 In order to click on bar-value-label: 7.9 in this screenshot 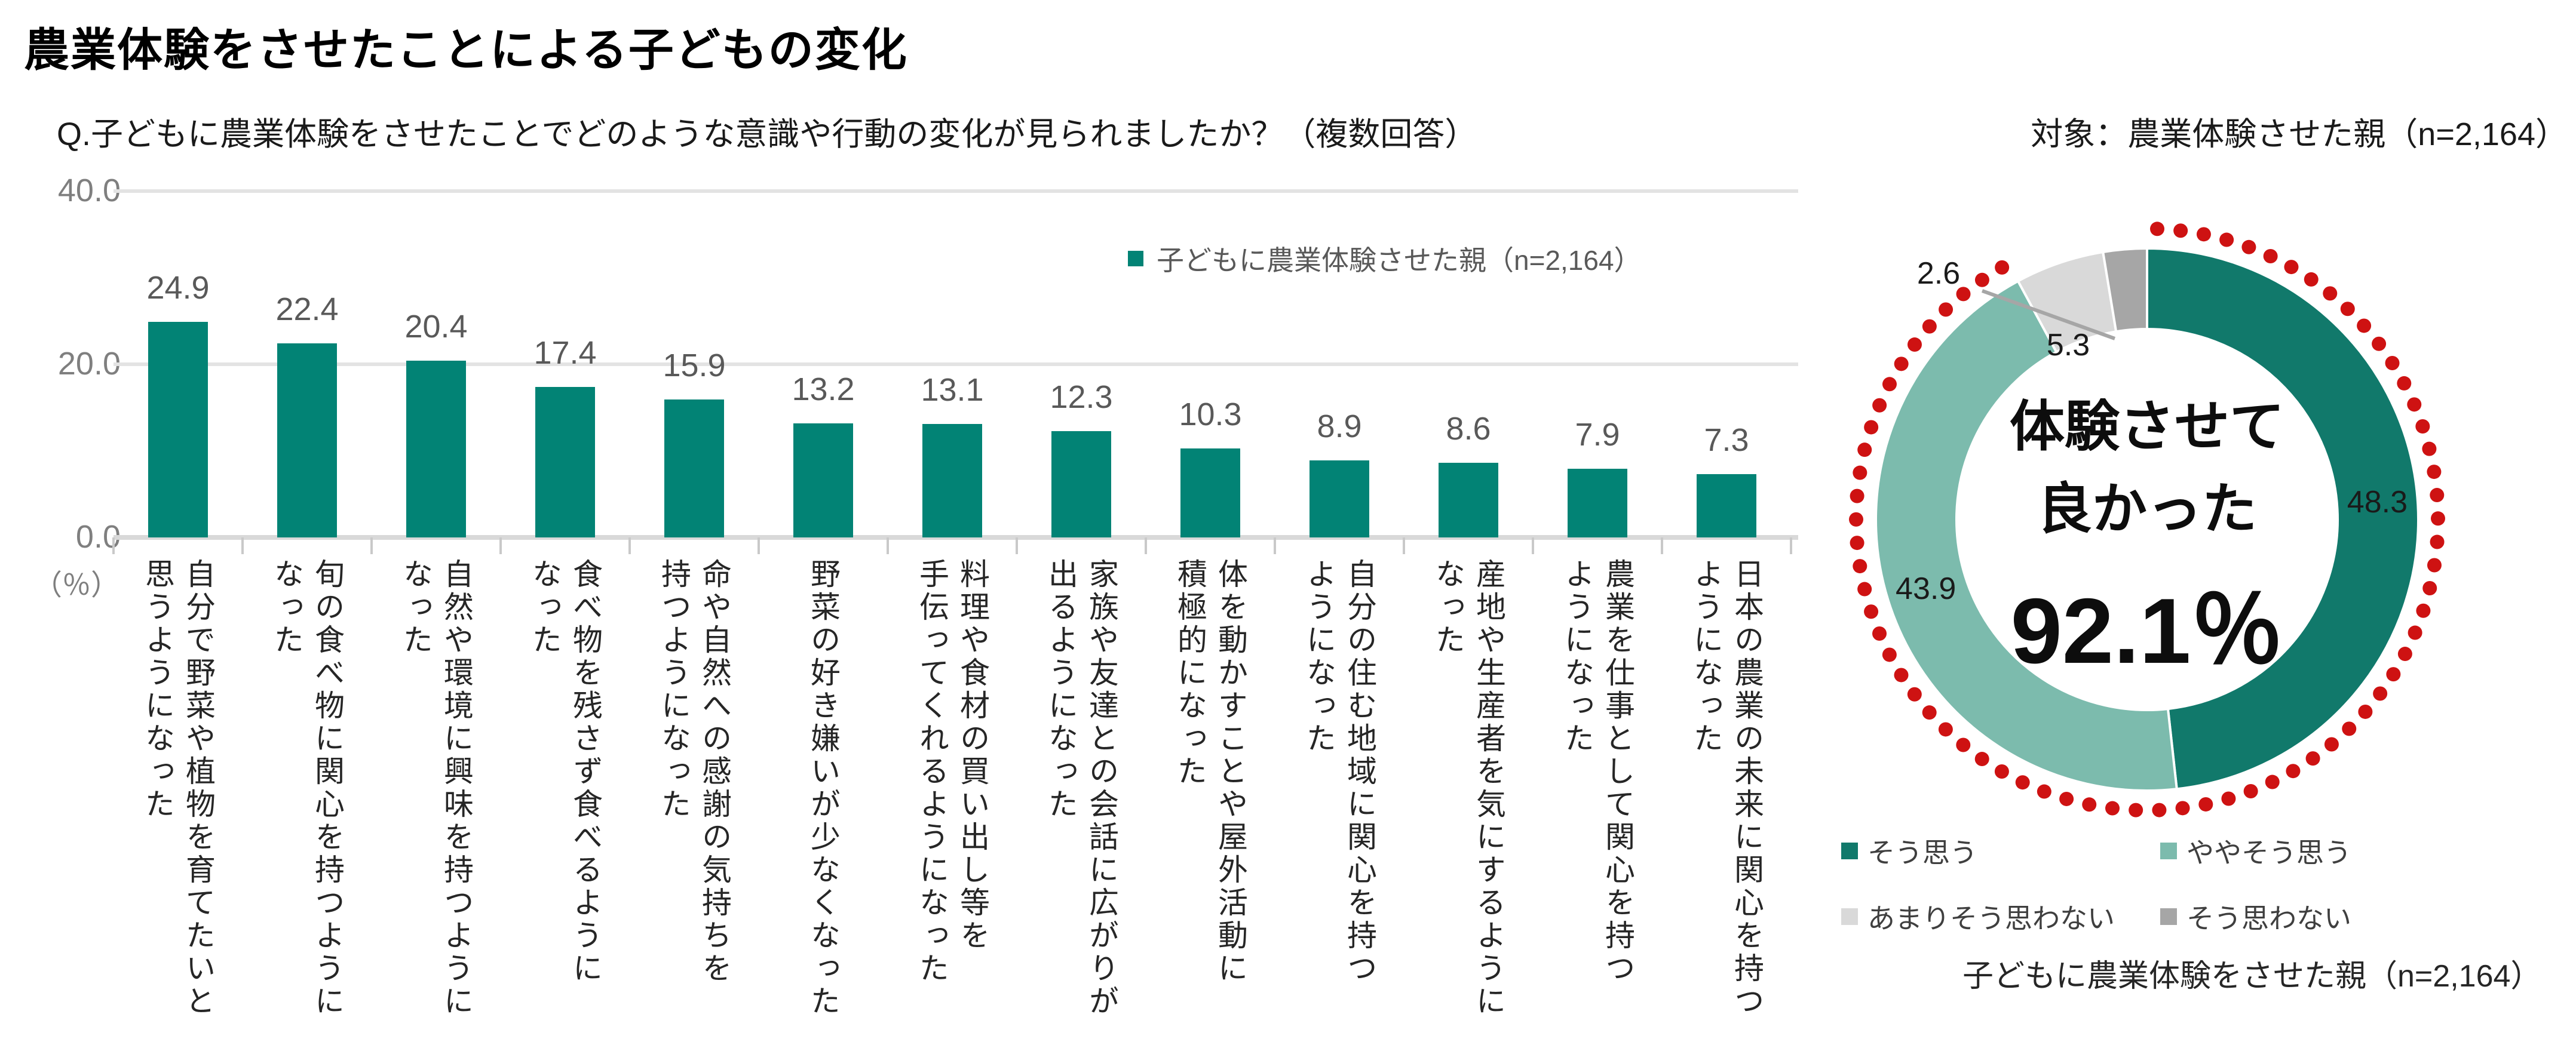, I will do `click(1597, 435)`.